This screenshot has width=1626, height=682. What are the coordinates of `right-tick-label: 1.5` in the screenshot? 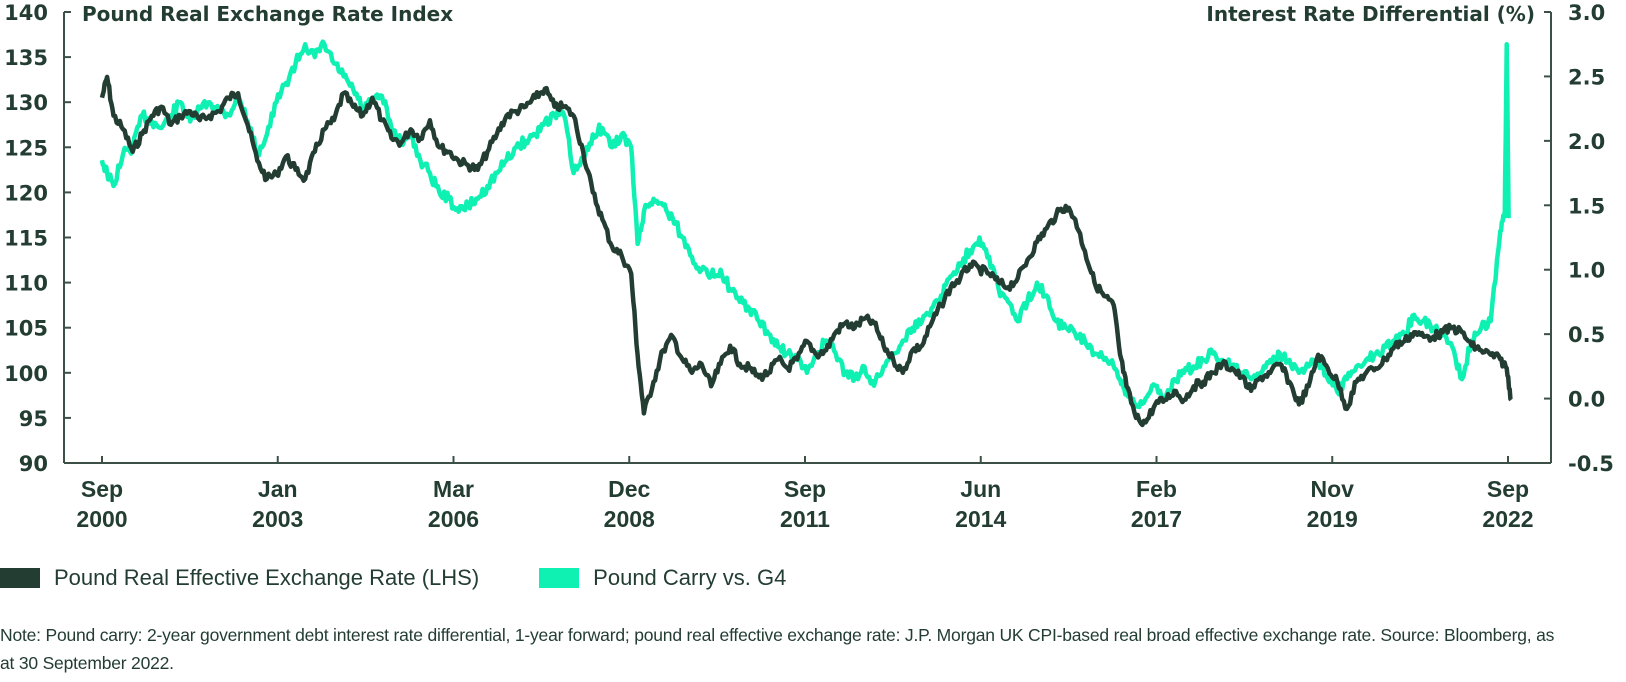 It's located at (1586, 206).